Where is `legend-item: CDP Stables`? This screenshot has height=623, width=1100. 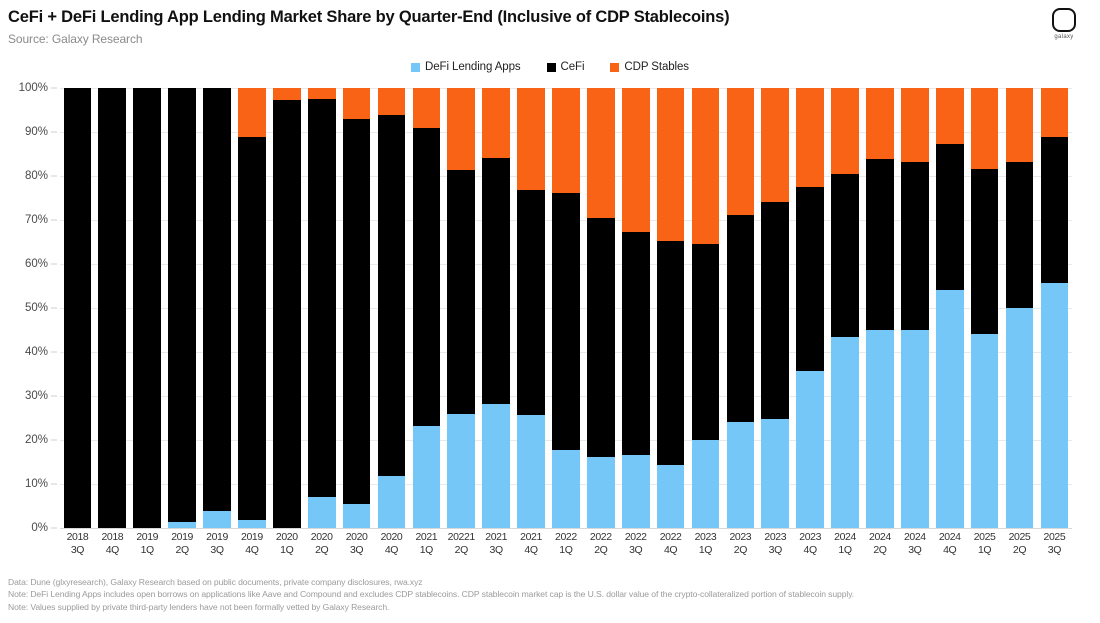 legend-item: CDP Stables is located at coordinates (649, 67).